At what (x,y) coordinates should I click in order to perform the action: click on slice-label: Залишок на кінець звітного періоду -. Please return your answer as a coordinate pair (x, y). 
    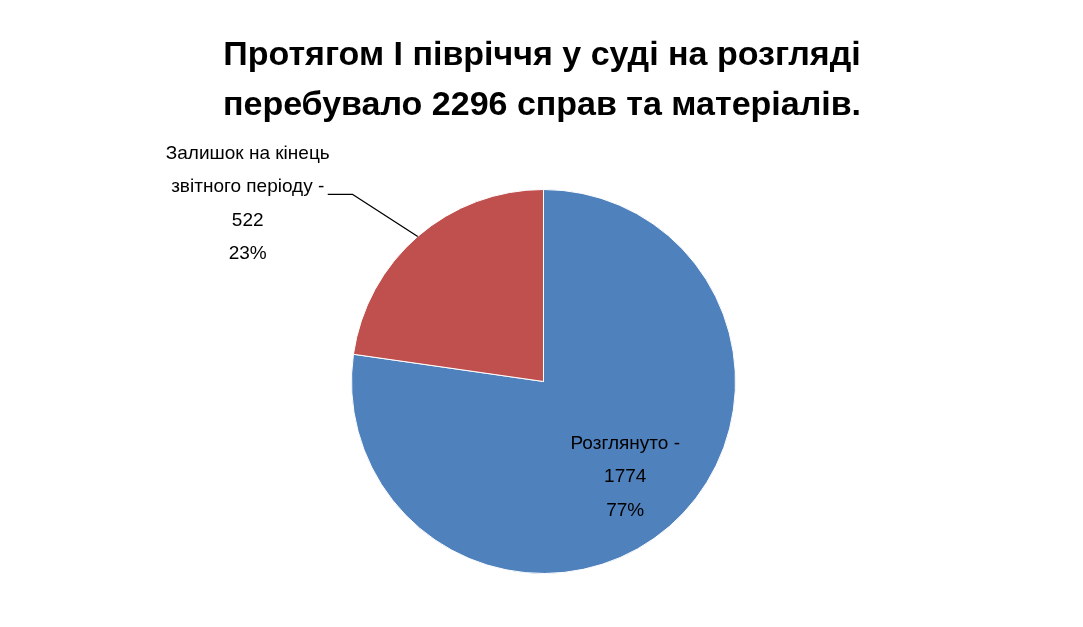
    Looking at the image, I should click on (247, 169).